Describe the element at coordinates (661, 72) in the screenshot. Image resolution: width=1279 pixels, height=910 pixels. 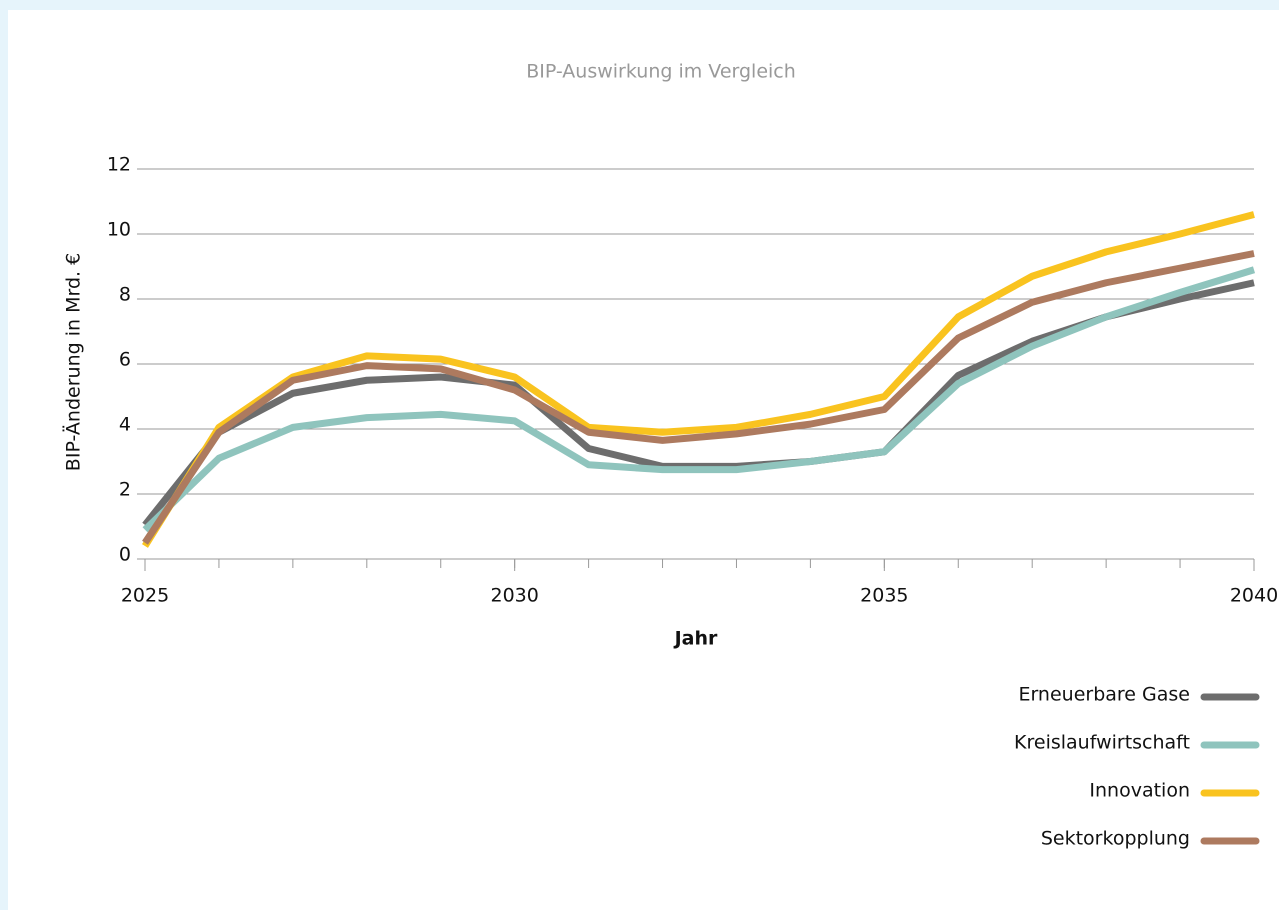
I see `chart-title: BIP-Auswirkung im Vergleich` at that location.